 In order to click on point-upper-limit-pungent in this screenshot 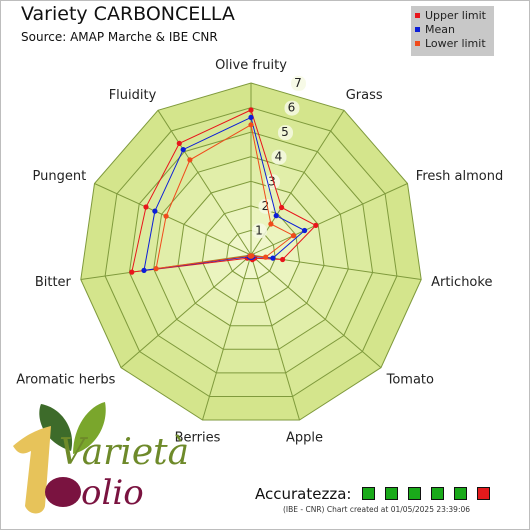, I will do `click(146, 207)`.